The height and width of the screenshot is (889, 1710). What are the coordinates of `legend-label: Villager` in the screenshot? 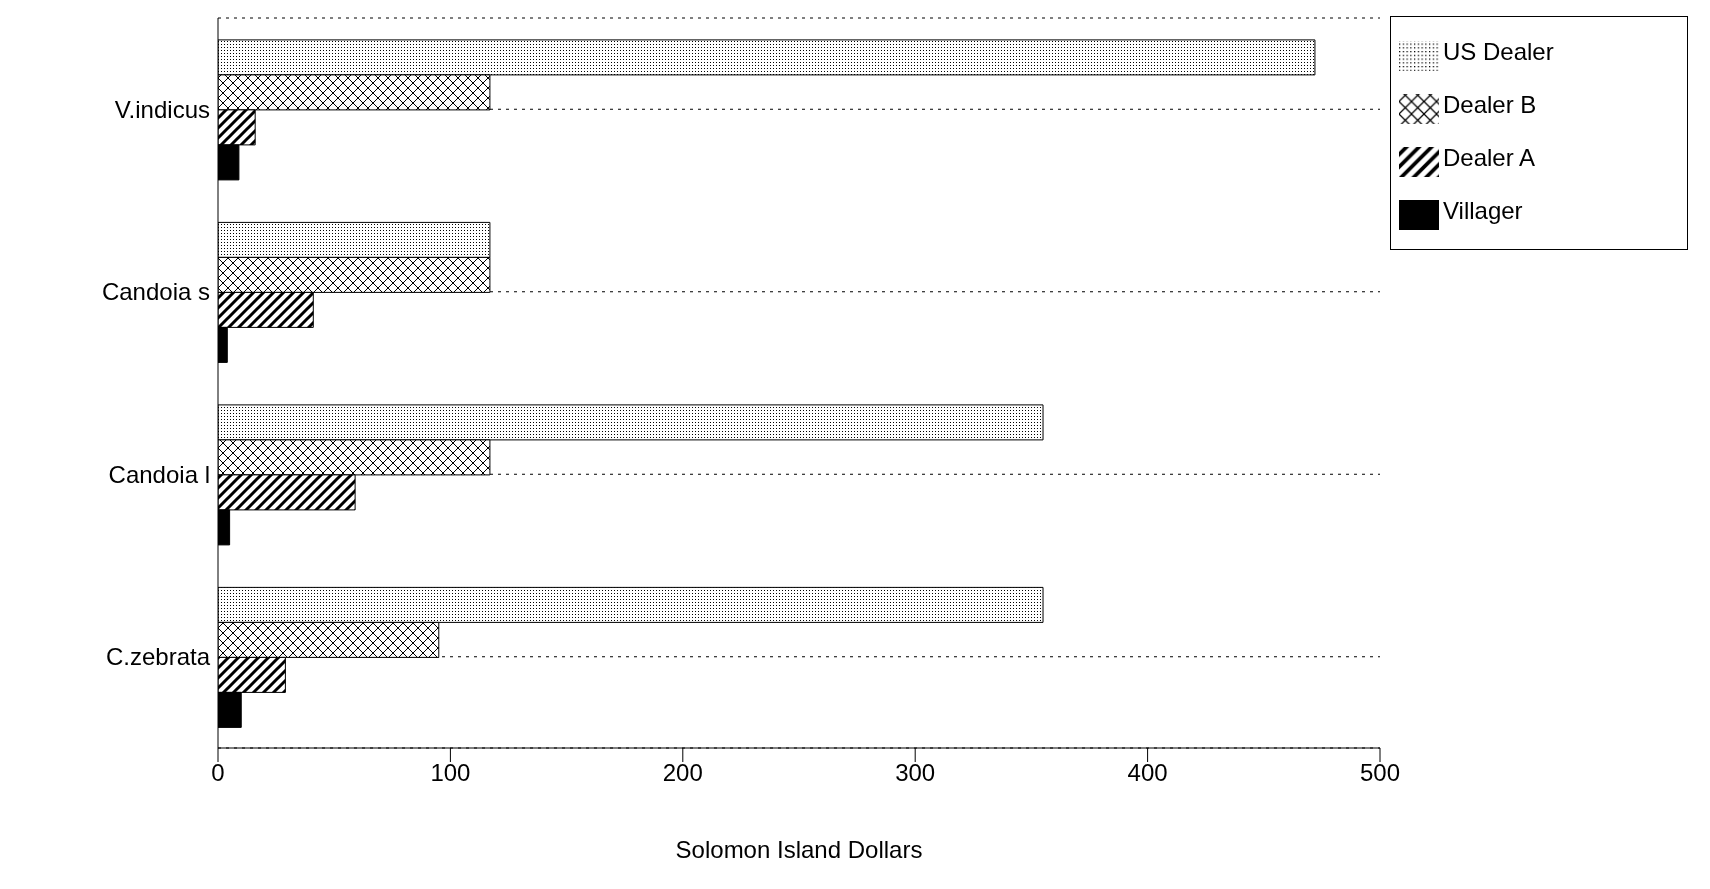 It's located at (1483, 210).